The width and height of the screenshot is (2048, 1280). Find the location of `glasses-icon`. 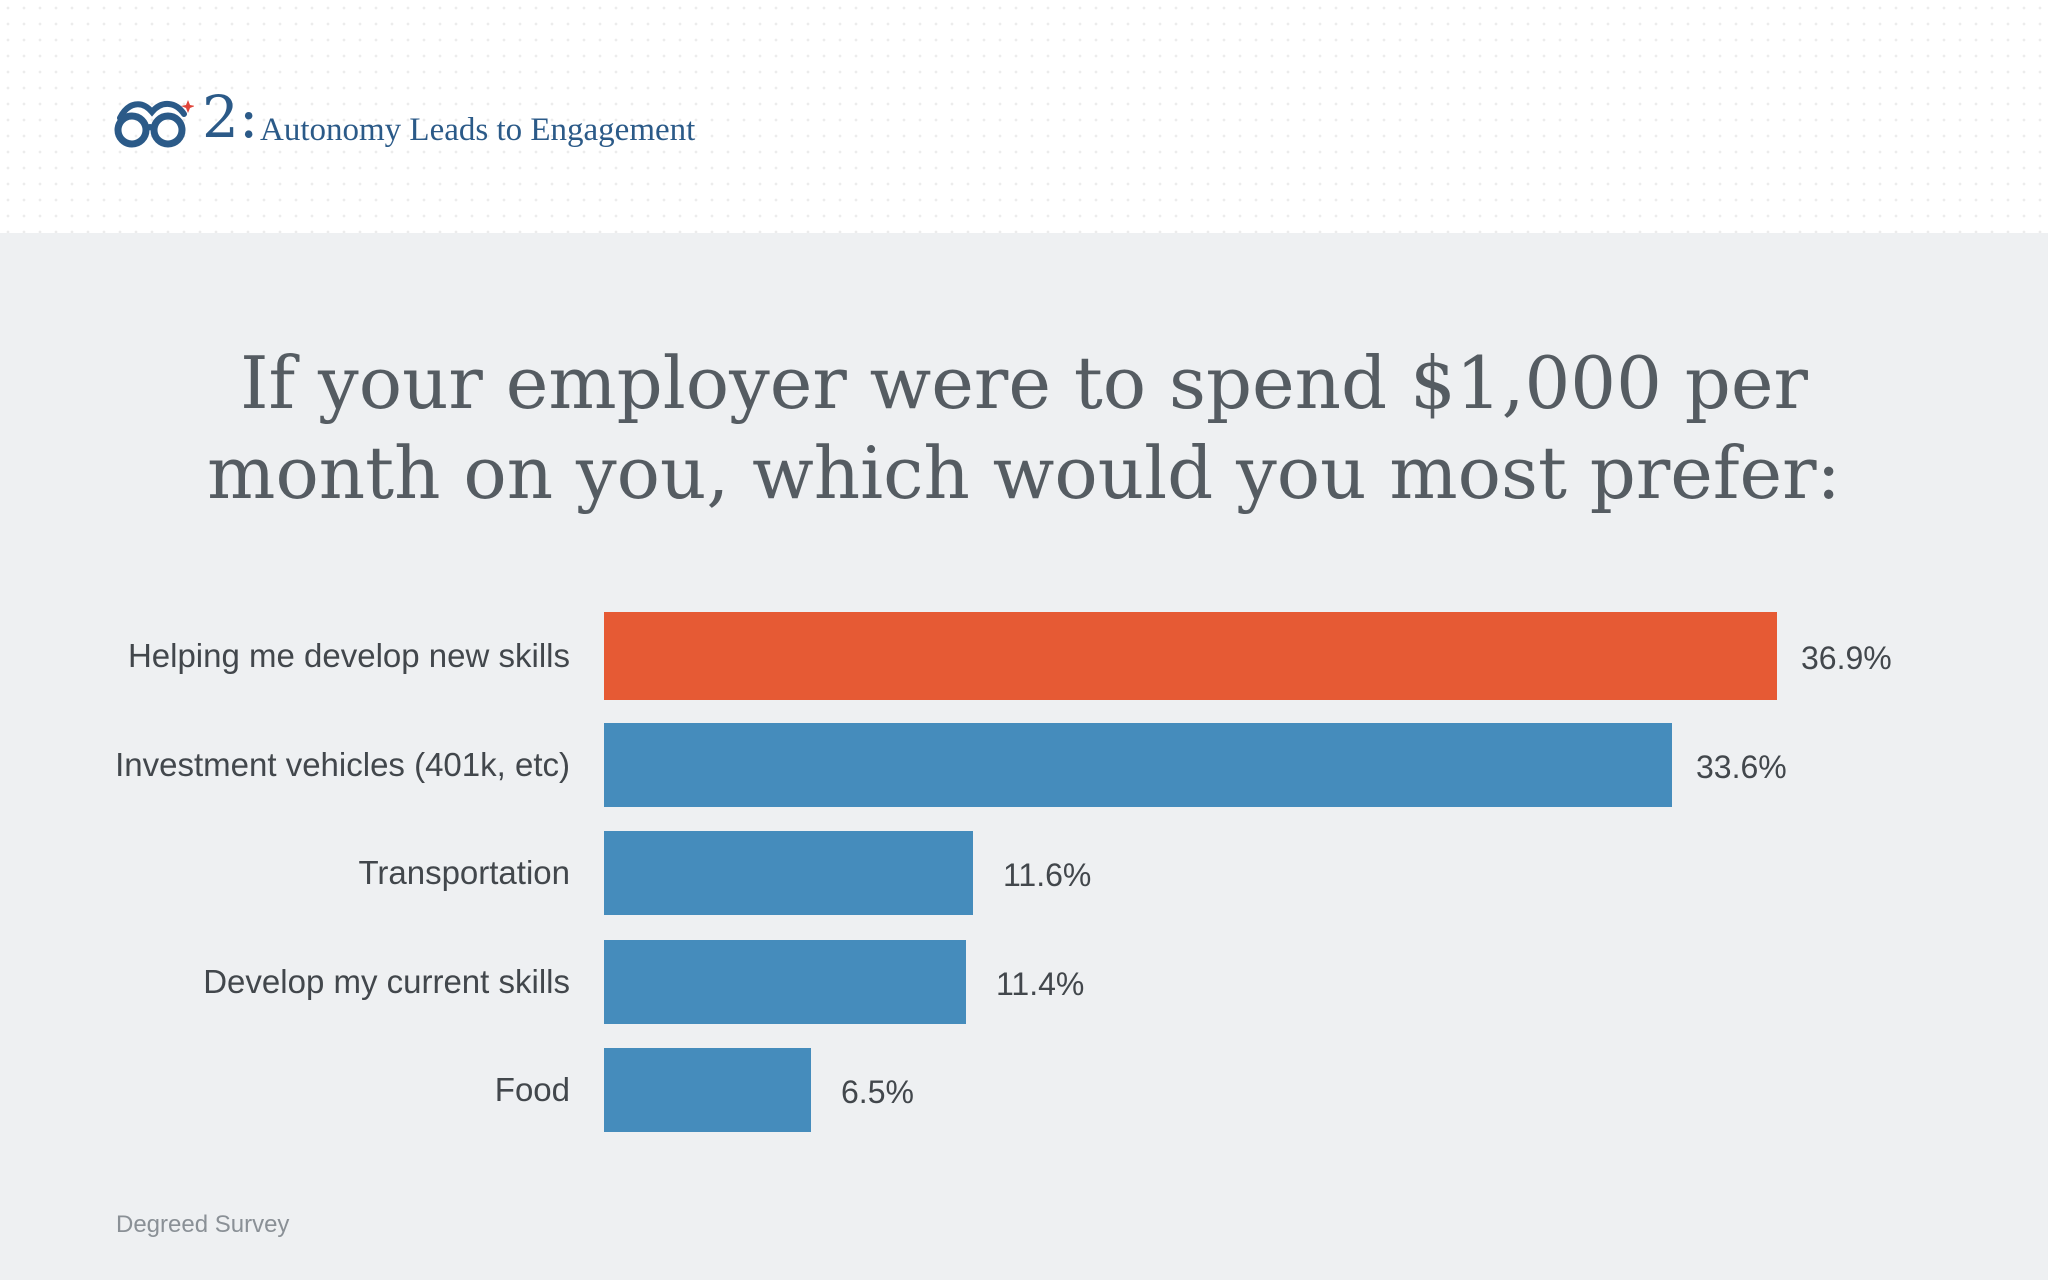

glasses-icon is located at coordinates (154, 124).